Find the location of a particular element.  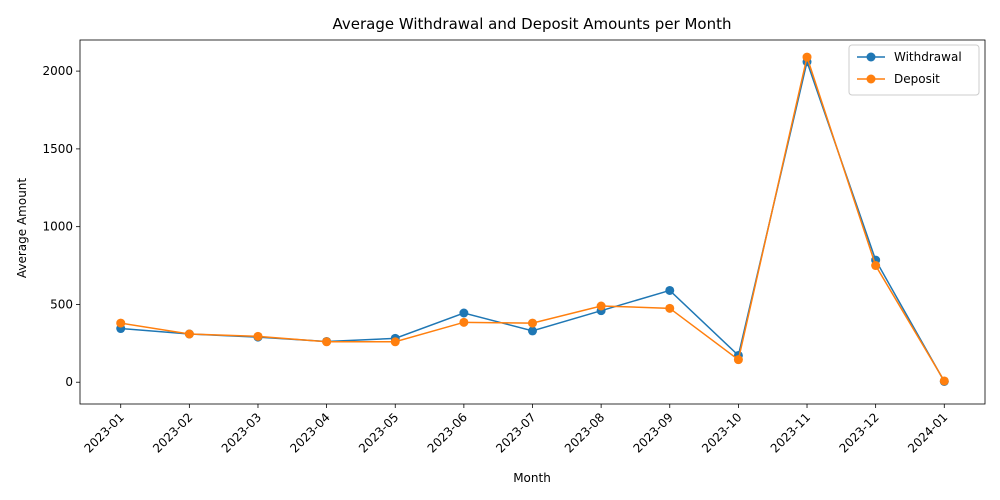

y-tick-label: 0 is located at coordinates (69, 382).